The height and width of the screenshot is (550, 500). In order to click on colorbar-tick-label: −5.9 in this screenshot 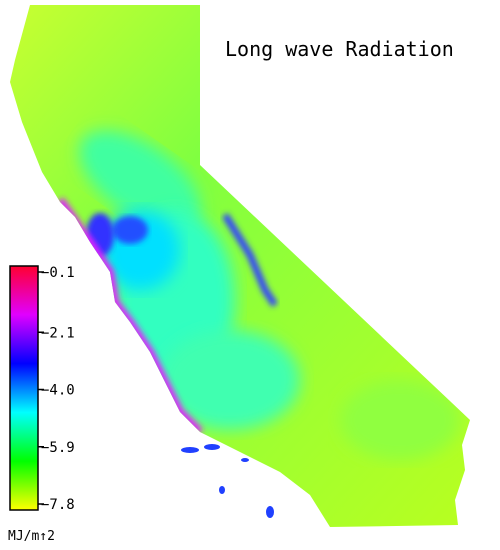, I will do `click(58, 448)`.